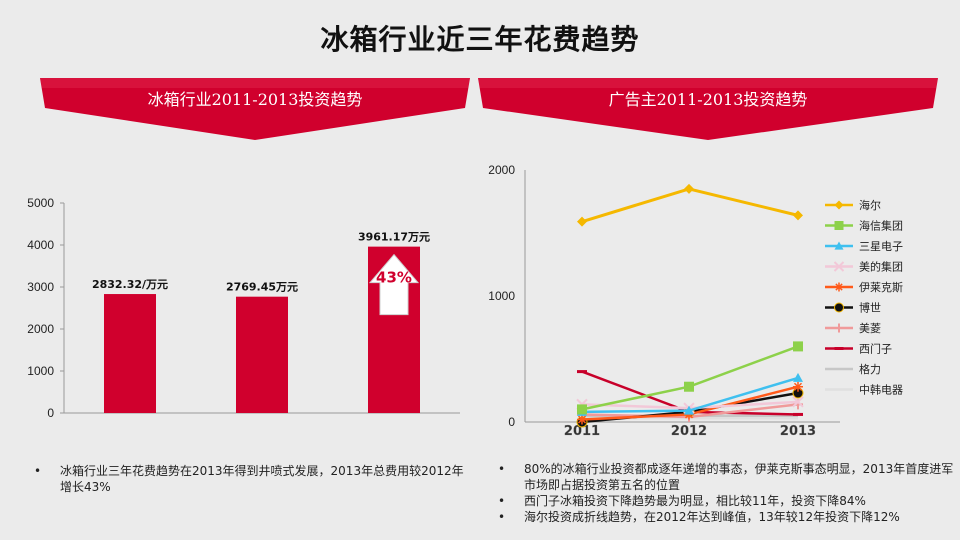 The image size is (960, 540). I want to click on series-海信集团, so click(690, 378).